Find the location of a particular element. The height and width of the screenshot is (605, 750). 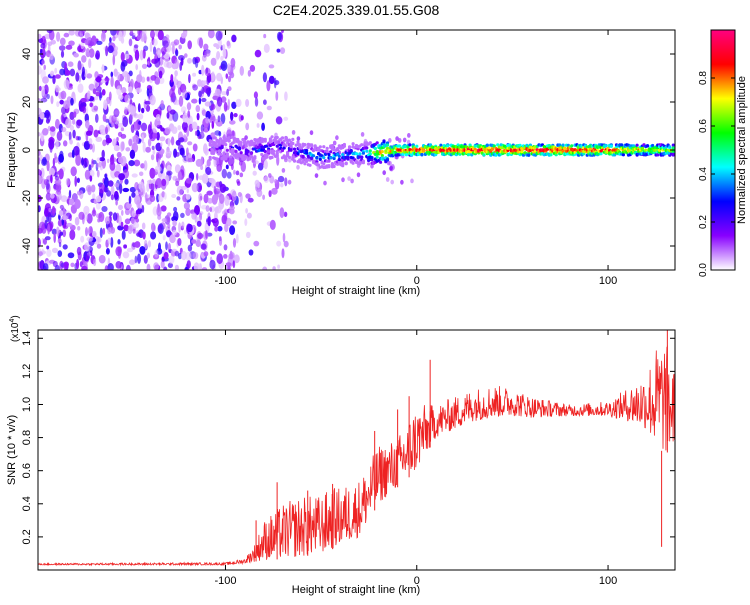

spectrogram-y-label: Frequency (Hz) is located at coordinates (12, 150).